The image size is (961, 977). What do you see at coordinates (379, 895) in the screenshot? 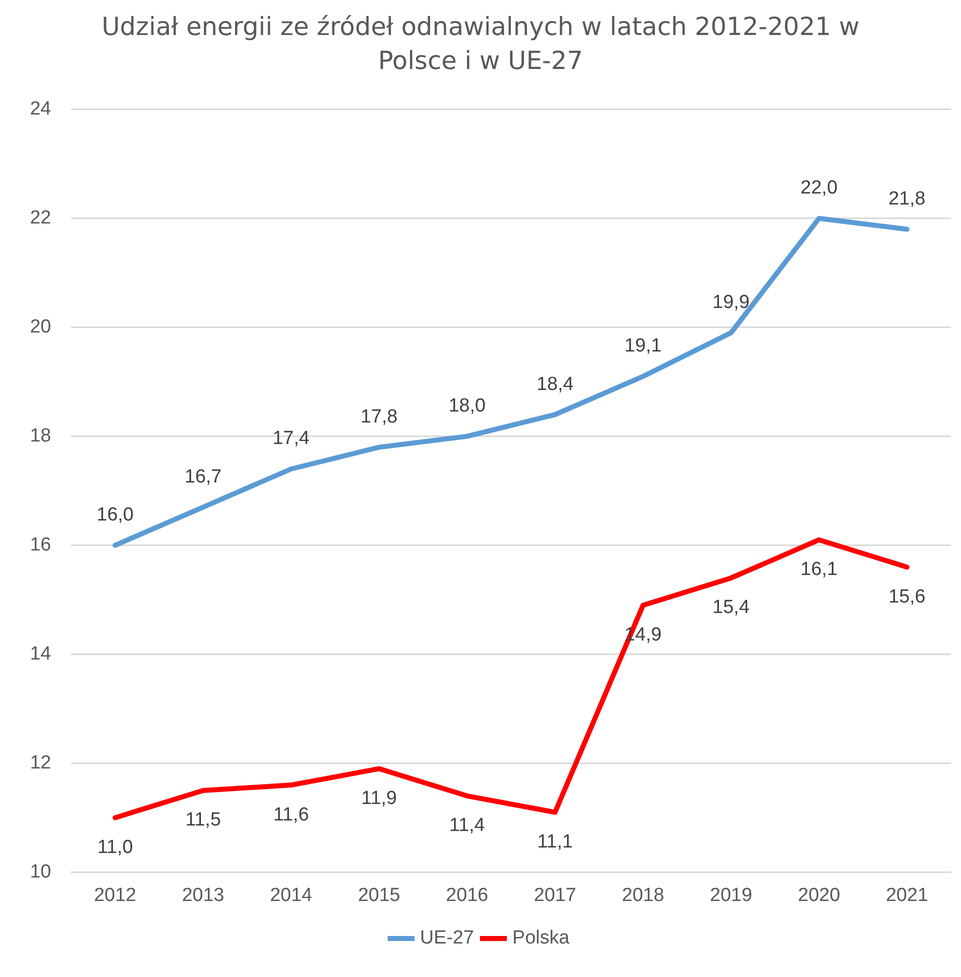
I see `x-tick-label: 2015` at bounding box center [379, 895].